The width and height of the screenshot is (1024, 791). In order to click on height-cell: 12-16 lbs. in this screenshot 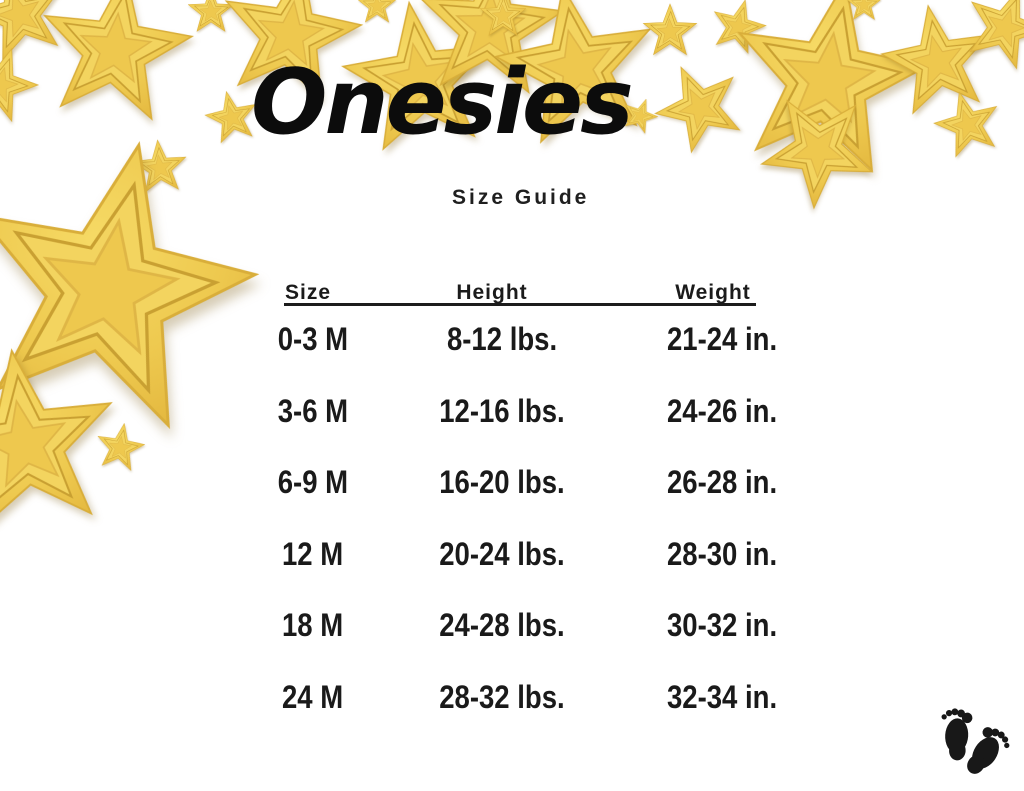, I will do `click(502, 410)`.